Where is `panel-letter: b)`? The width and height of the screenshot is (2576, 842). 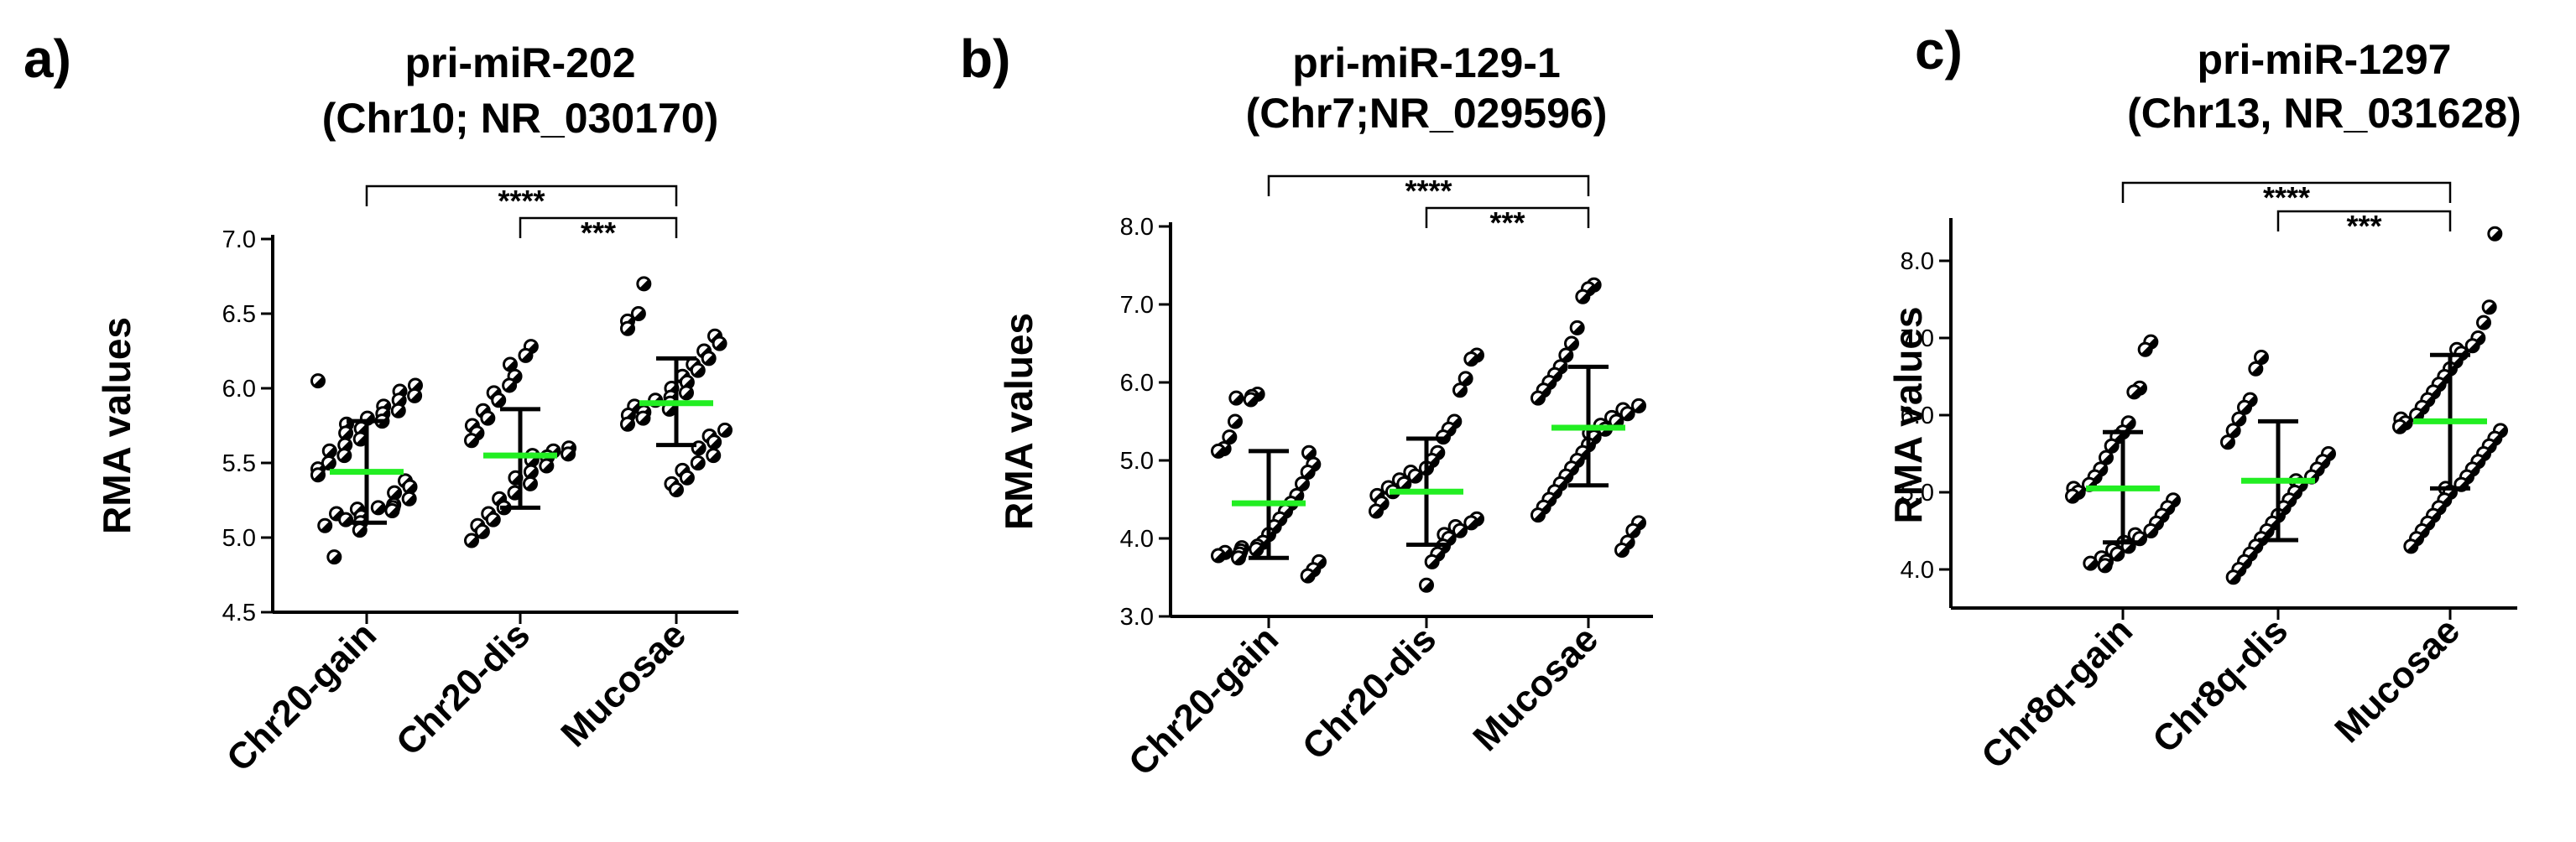 panel-letter: b) is located at coordinates (985, 59).